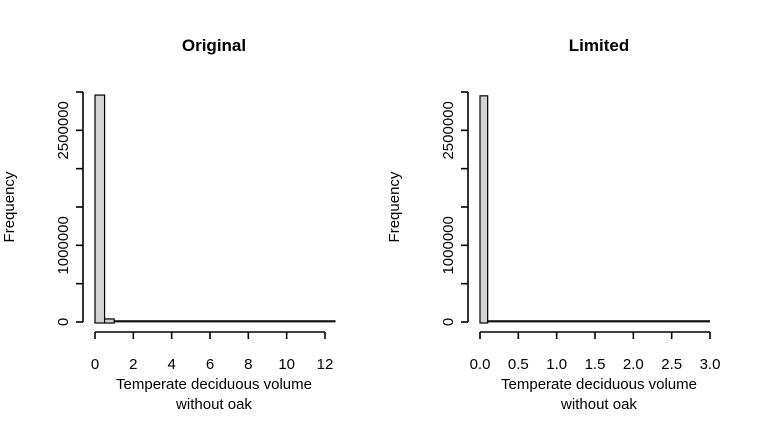 Image resolution: width=770 pixels, height=440 pixels. Describe the element at coordinates (671, 364) in the screenshot. I see `x-tick-label: 2.5` at that location.